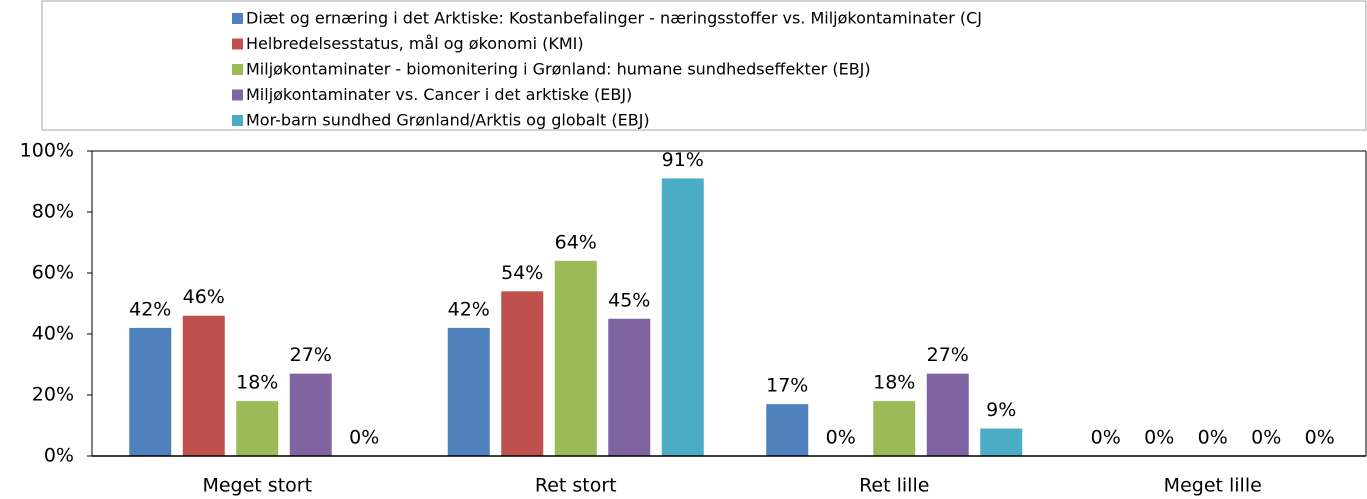 This screenshot has height=499, width=1367. What do you see at coordinates (1001, 410) in the screenshot?
I see `value-label: 9%` at bounding box center [1001, 410].